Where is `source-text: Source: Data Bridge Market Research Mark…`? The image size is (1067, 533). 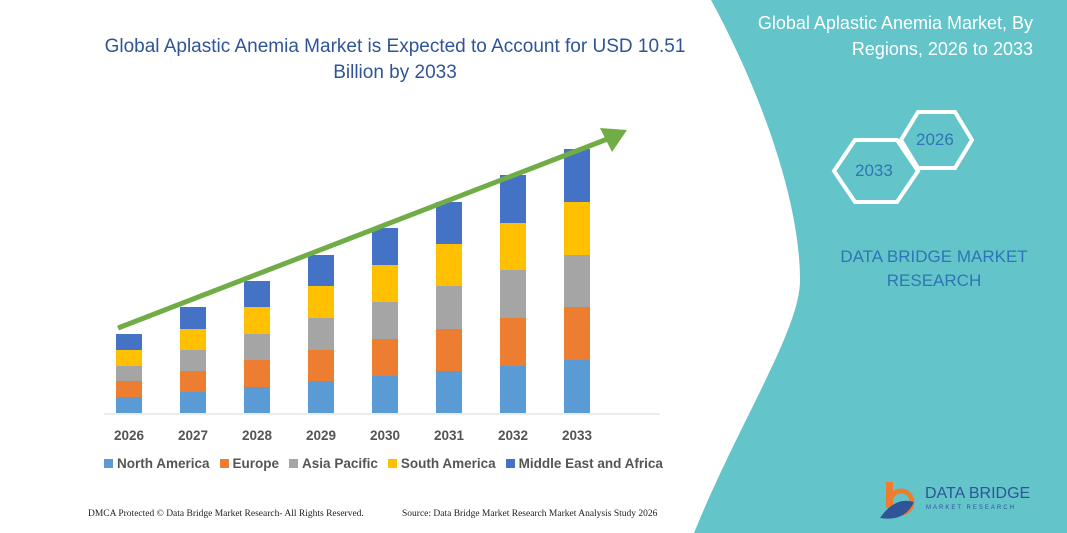
source-text: Source: Data Bridge Market Research Mark… is located at coordinates (530, 514).